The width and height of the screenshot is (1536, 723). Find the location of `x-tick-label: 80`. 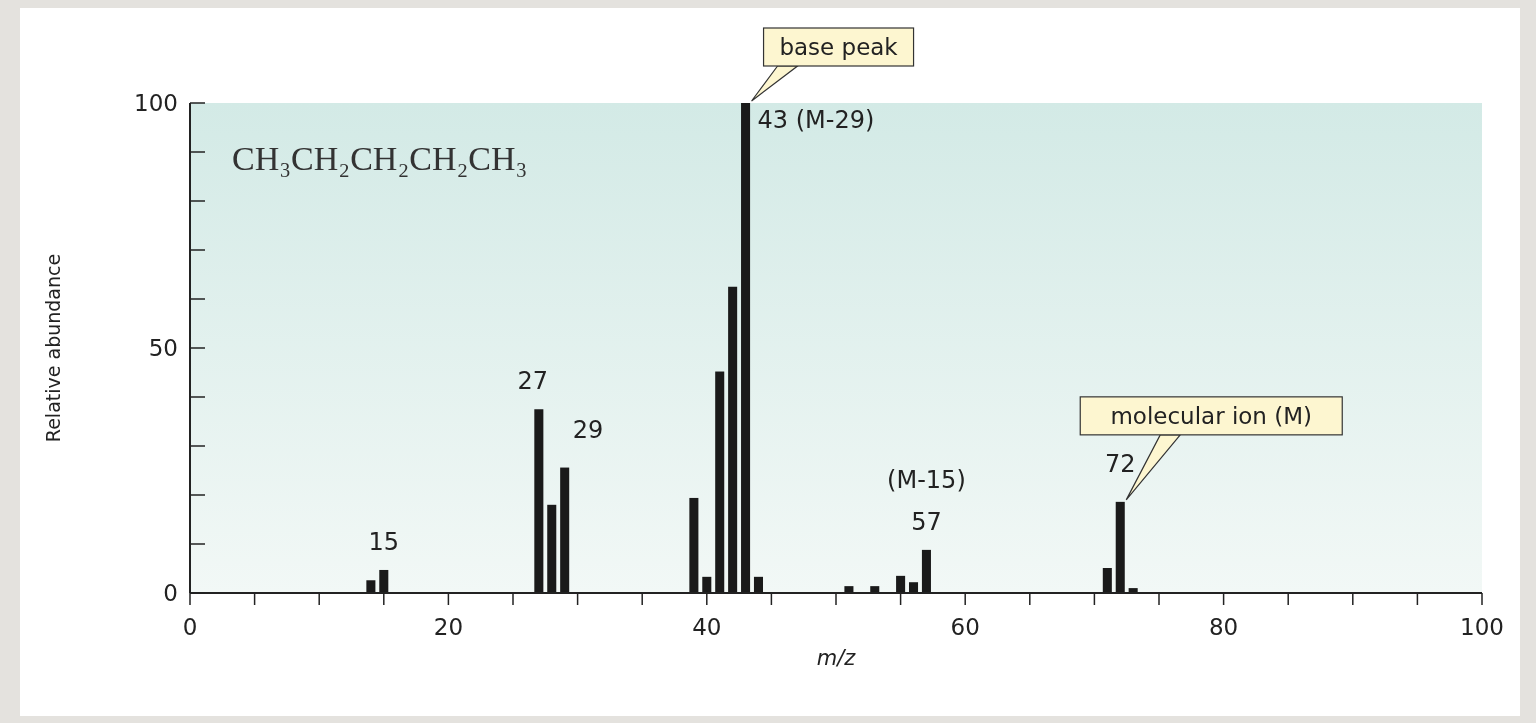

x-tick-label: 80 is located at coordinates (1223, 627).